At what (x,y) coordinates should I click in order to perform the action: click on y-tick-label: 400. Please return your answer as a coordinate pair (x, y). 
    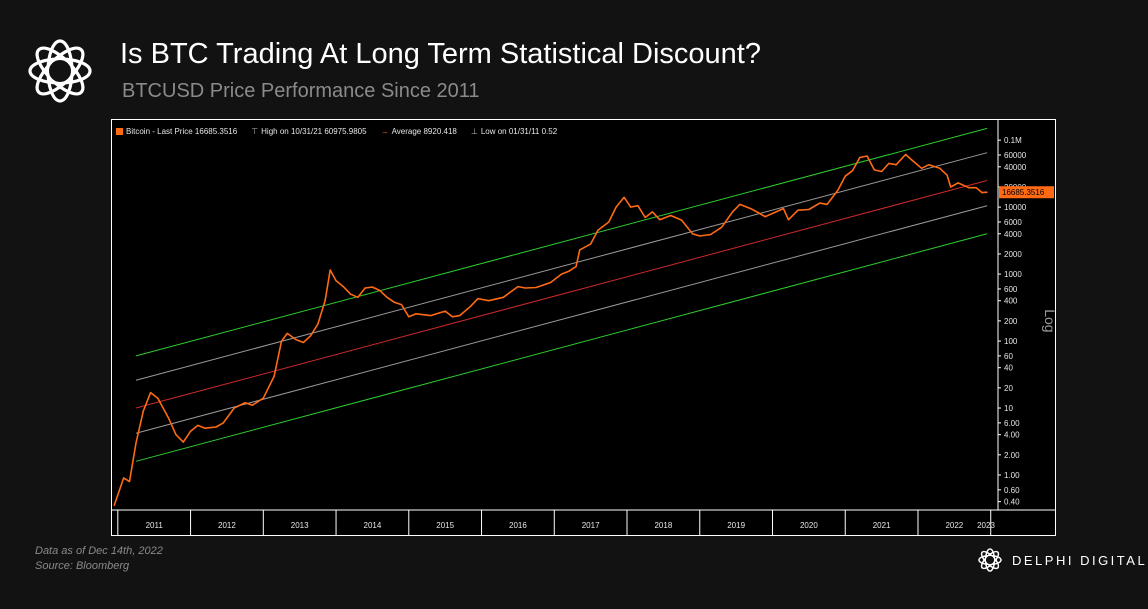
    Looking at the image, I should click on (1011, 301).